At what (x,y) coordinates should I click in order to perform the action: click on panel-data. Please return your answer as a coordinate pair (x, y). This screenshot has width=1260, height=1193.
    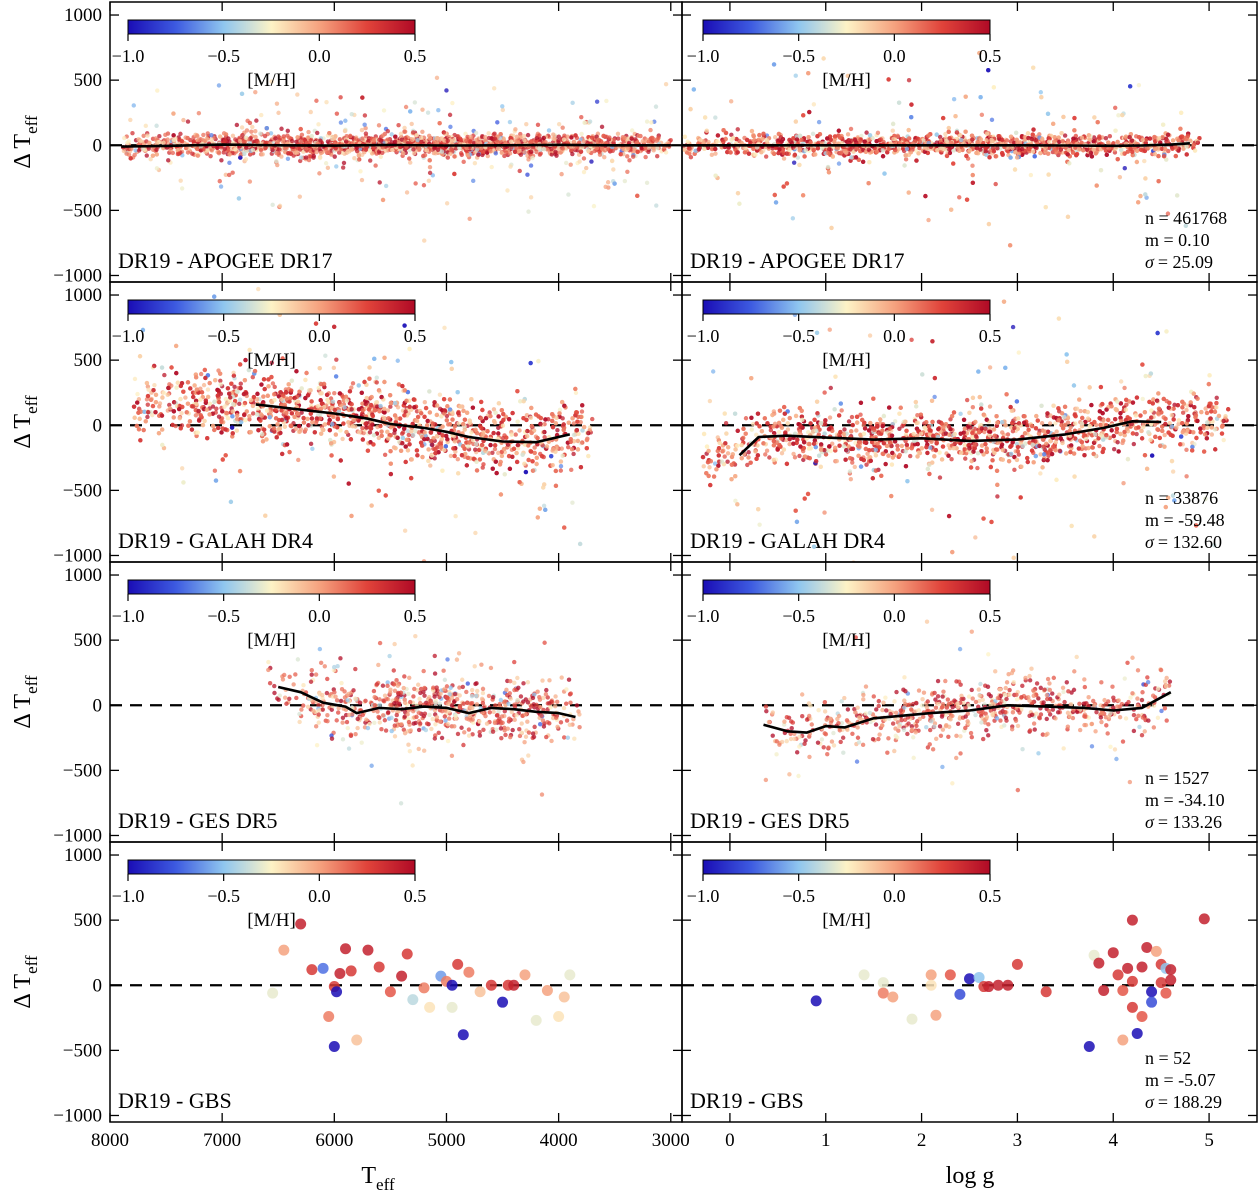
    Looking at the image, I should click on (396, 424).